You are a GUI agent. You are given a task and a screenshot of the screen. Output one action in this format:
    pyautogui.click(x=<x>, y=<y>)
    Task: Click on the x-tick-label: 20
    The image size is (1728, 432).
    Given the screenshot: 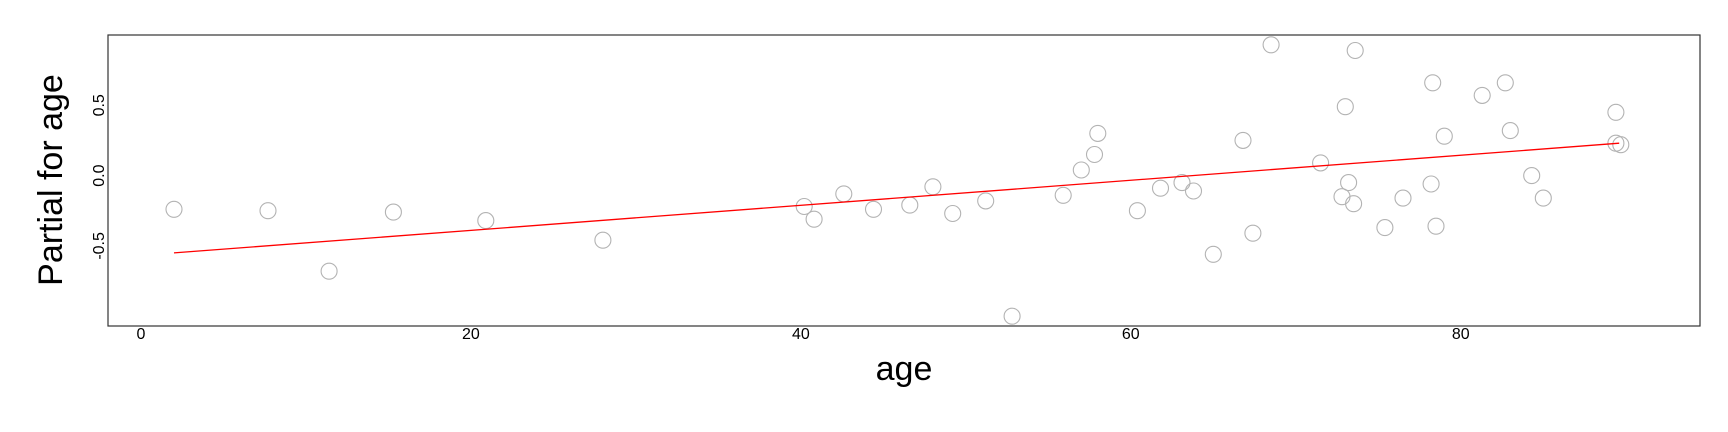 What is the action you would take?
    pyautogui.click(x=471, y=334)
    